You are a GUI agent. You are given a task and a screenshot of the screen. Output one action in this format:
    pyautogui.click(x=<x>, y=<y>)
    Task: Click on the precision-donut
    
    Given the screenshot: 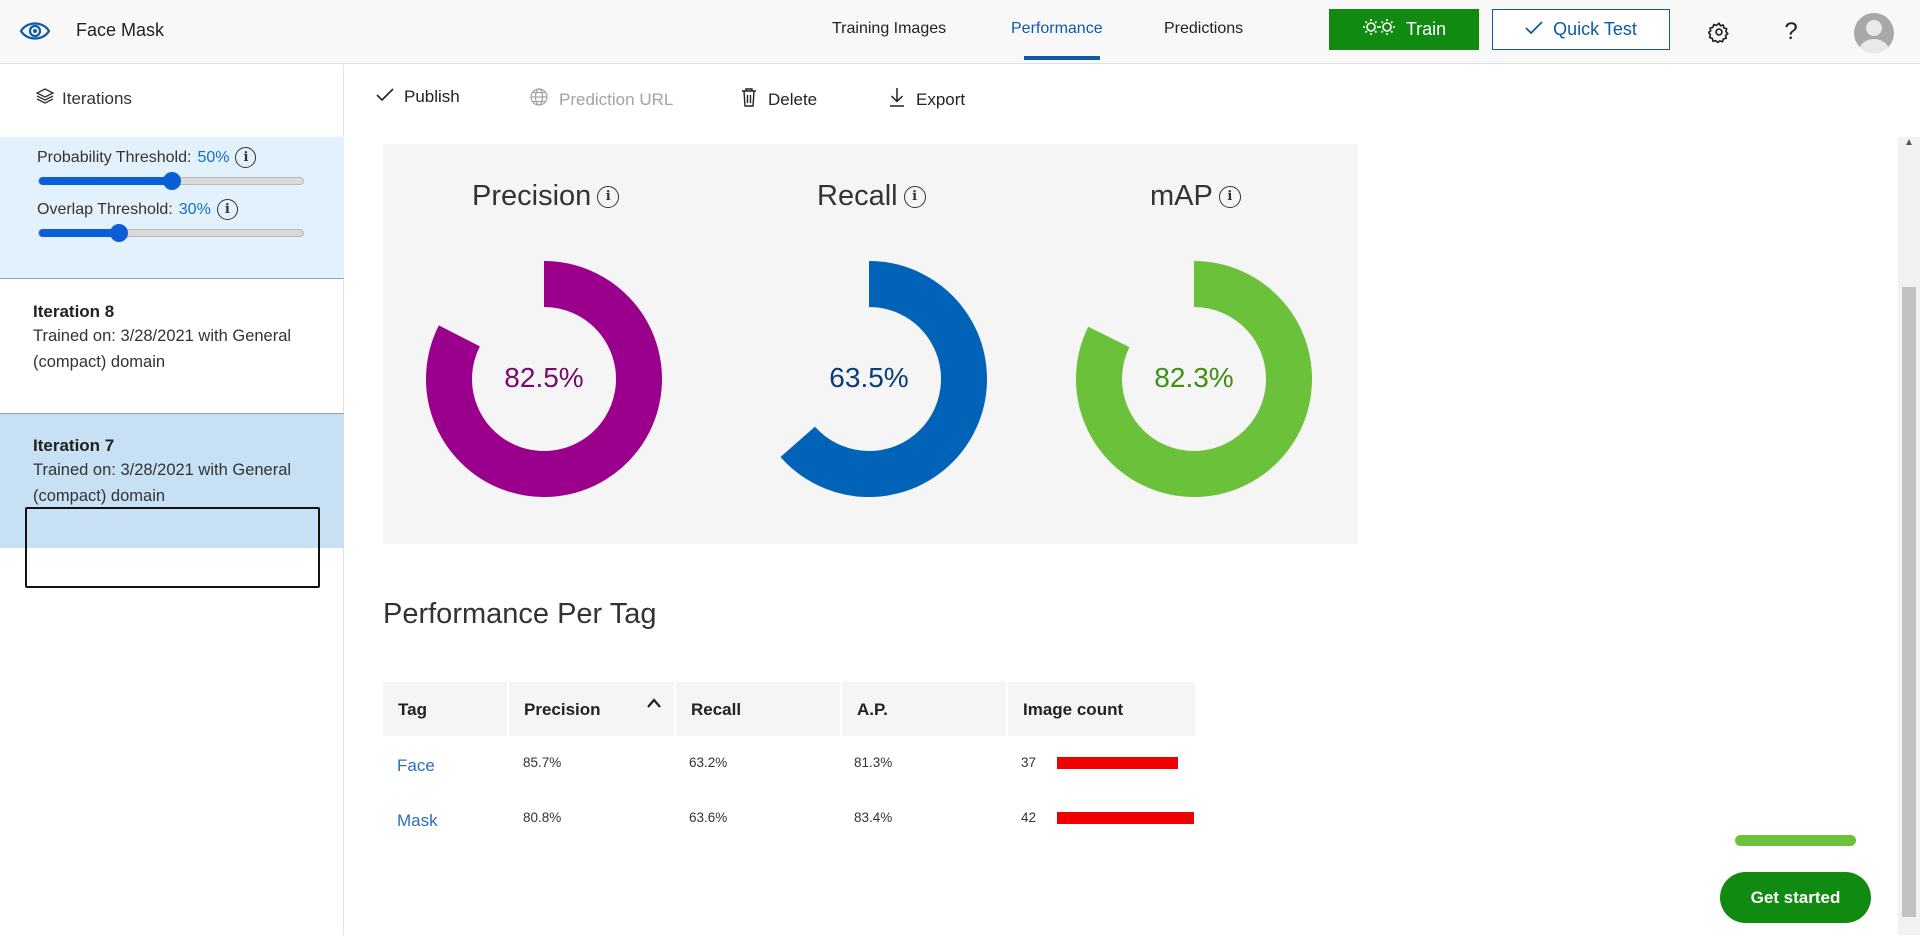 What is the action you would take?
    pyautogui.click(x=544, y=379)
    